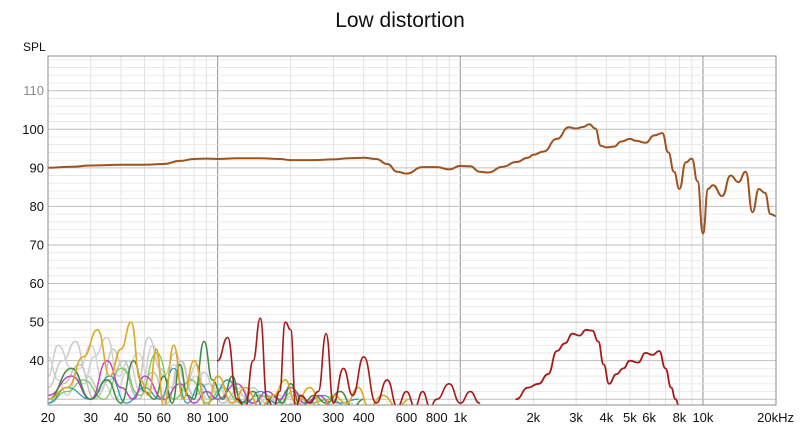  What do you see at coordinates (533, 417) in the screenshot?
I see `x-tick-label: 2k` at bounding box center [533, 417].